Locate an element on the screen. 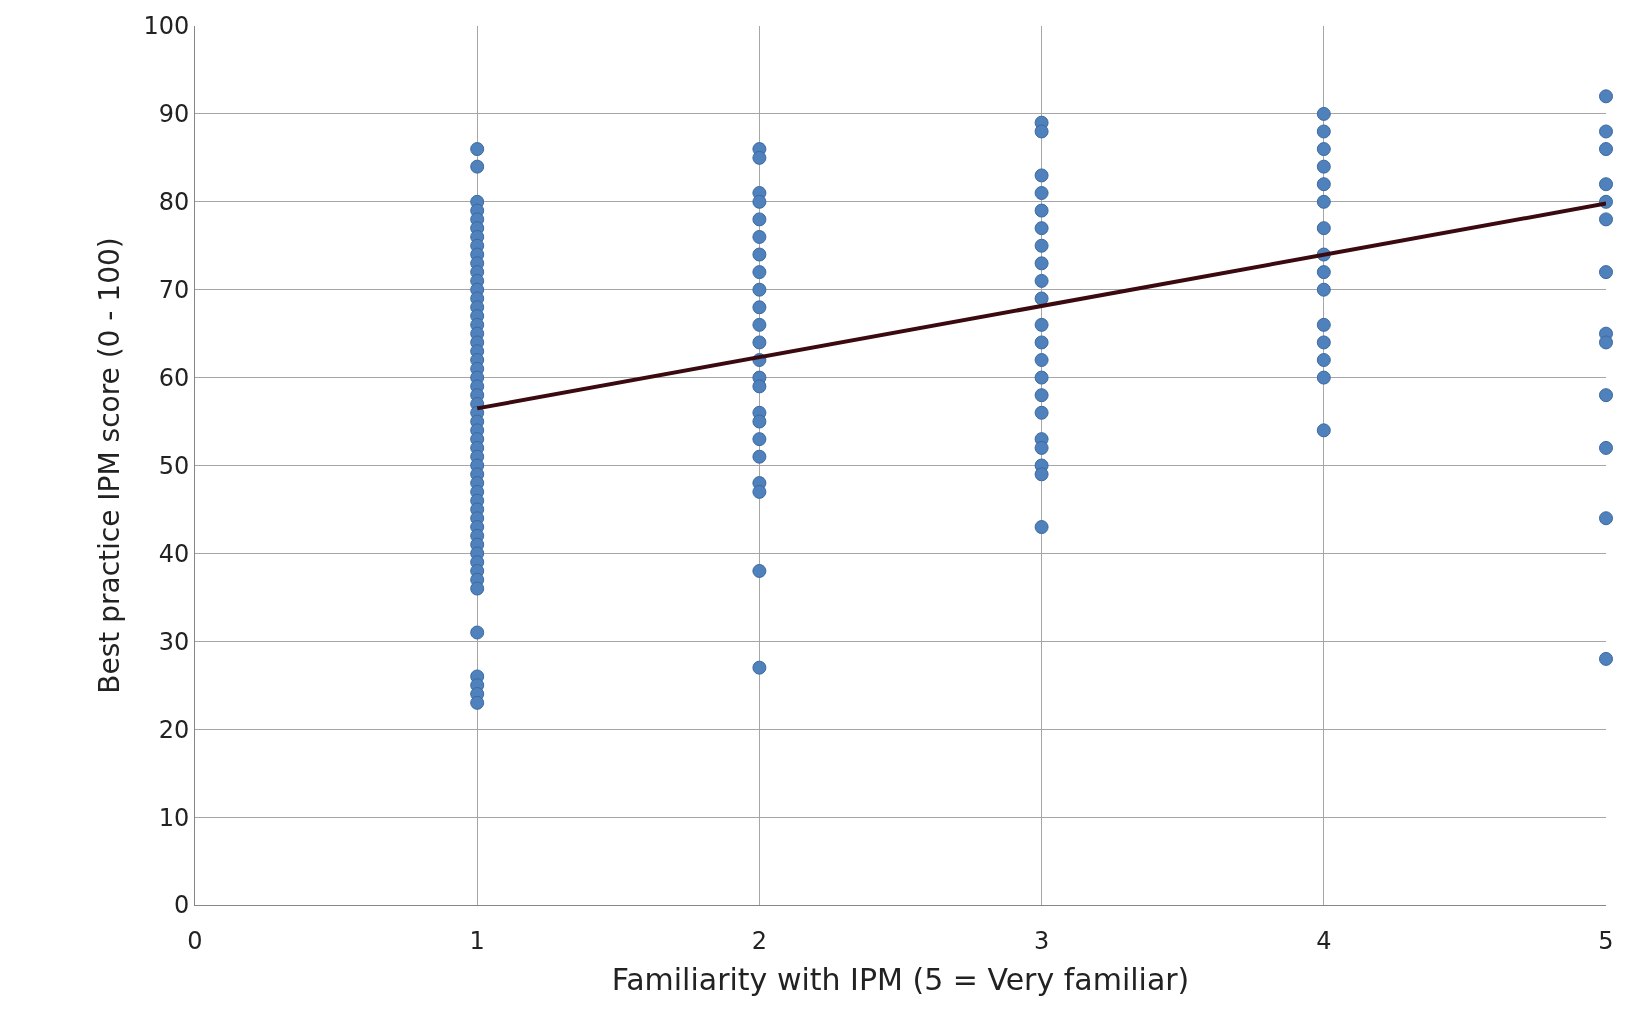  y-tick-label: 30 is located at coordinates (174, 641).